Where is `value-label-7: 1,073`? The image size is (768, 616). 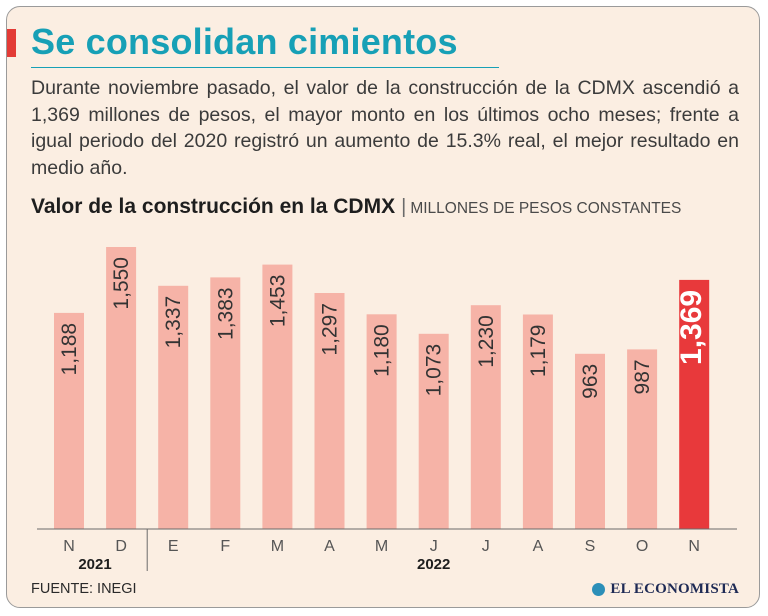 value-label-7: 1,073 is located at coordinates (434, 370).